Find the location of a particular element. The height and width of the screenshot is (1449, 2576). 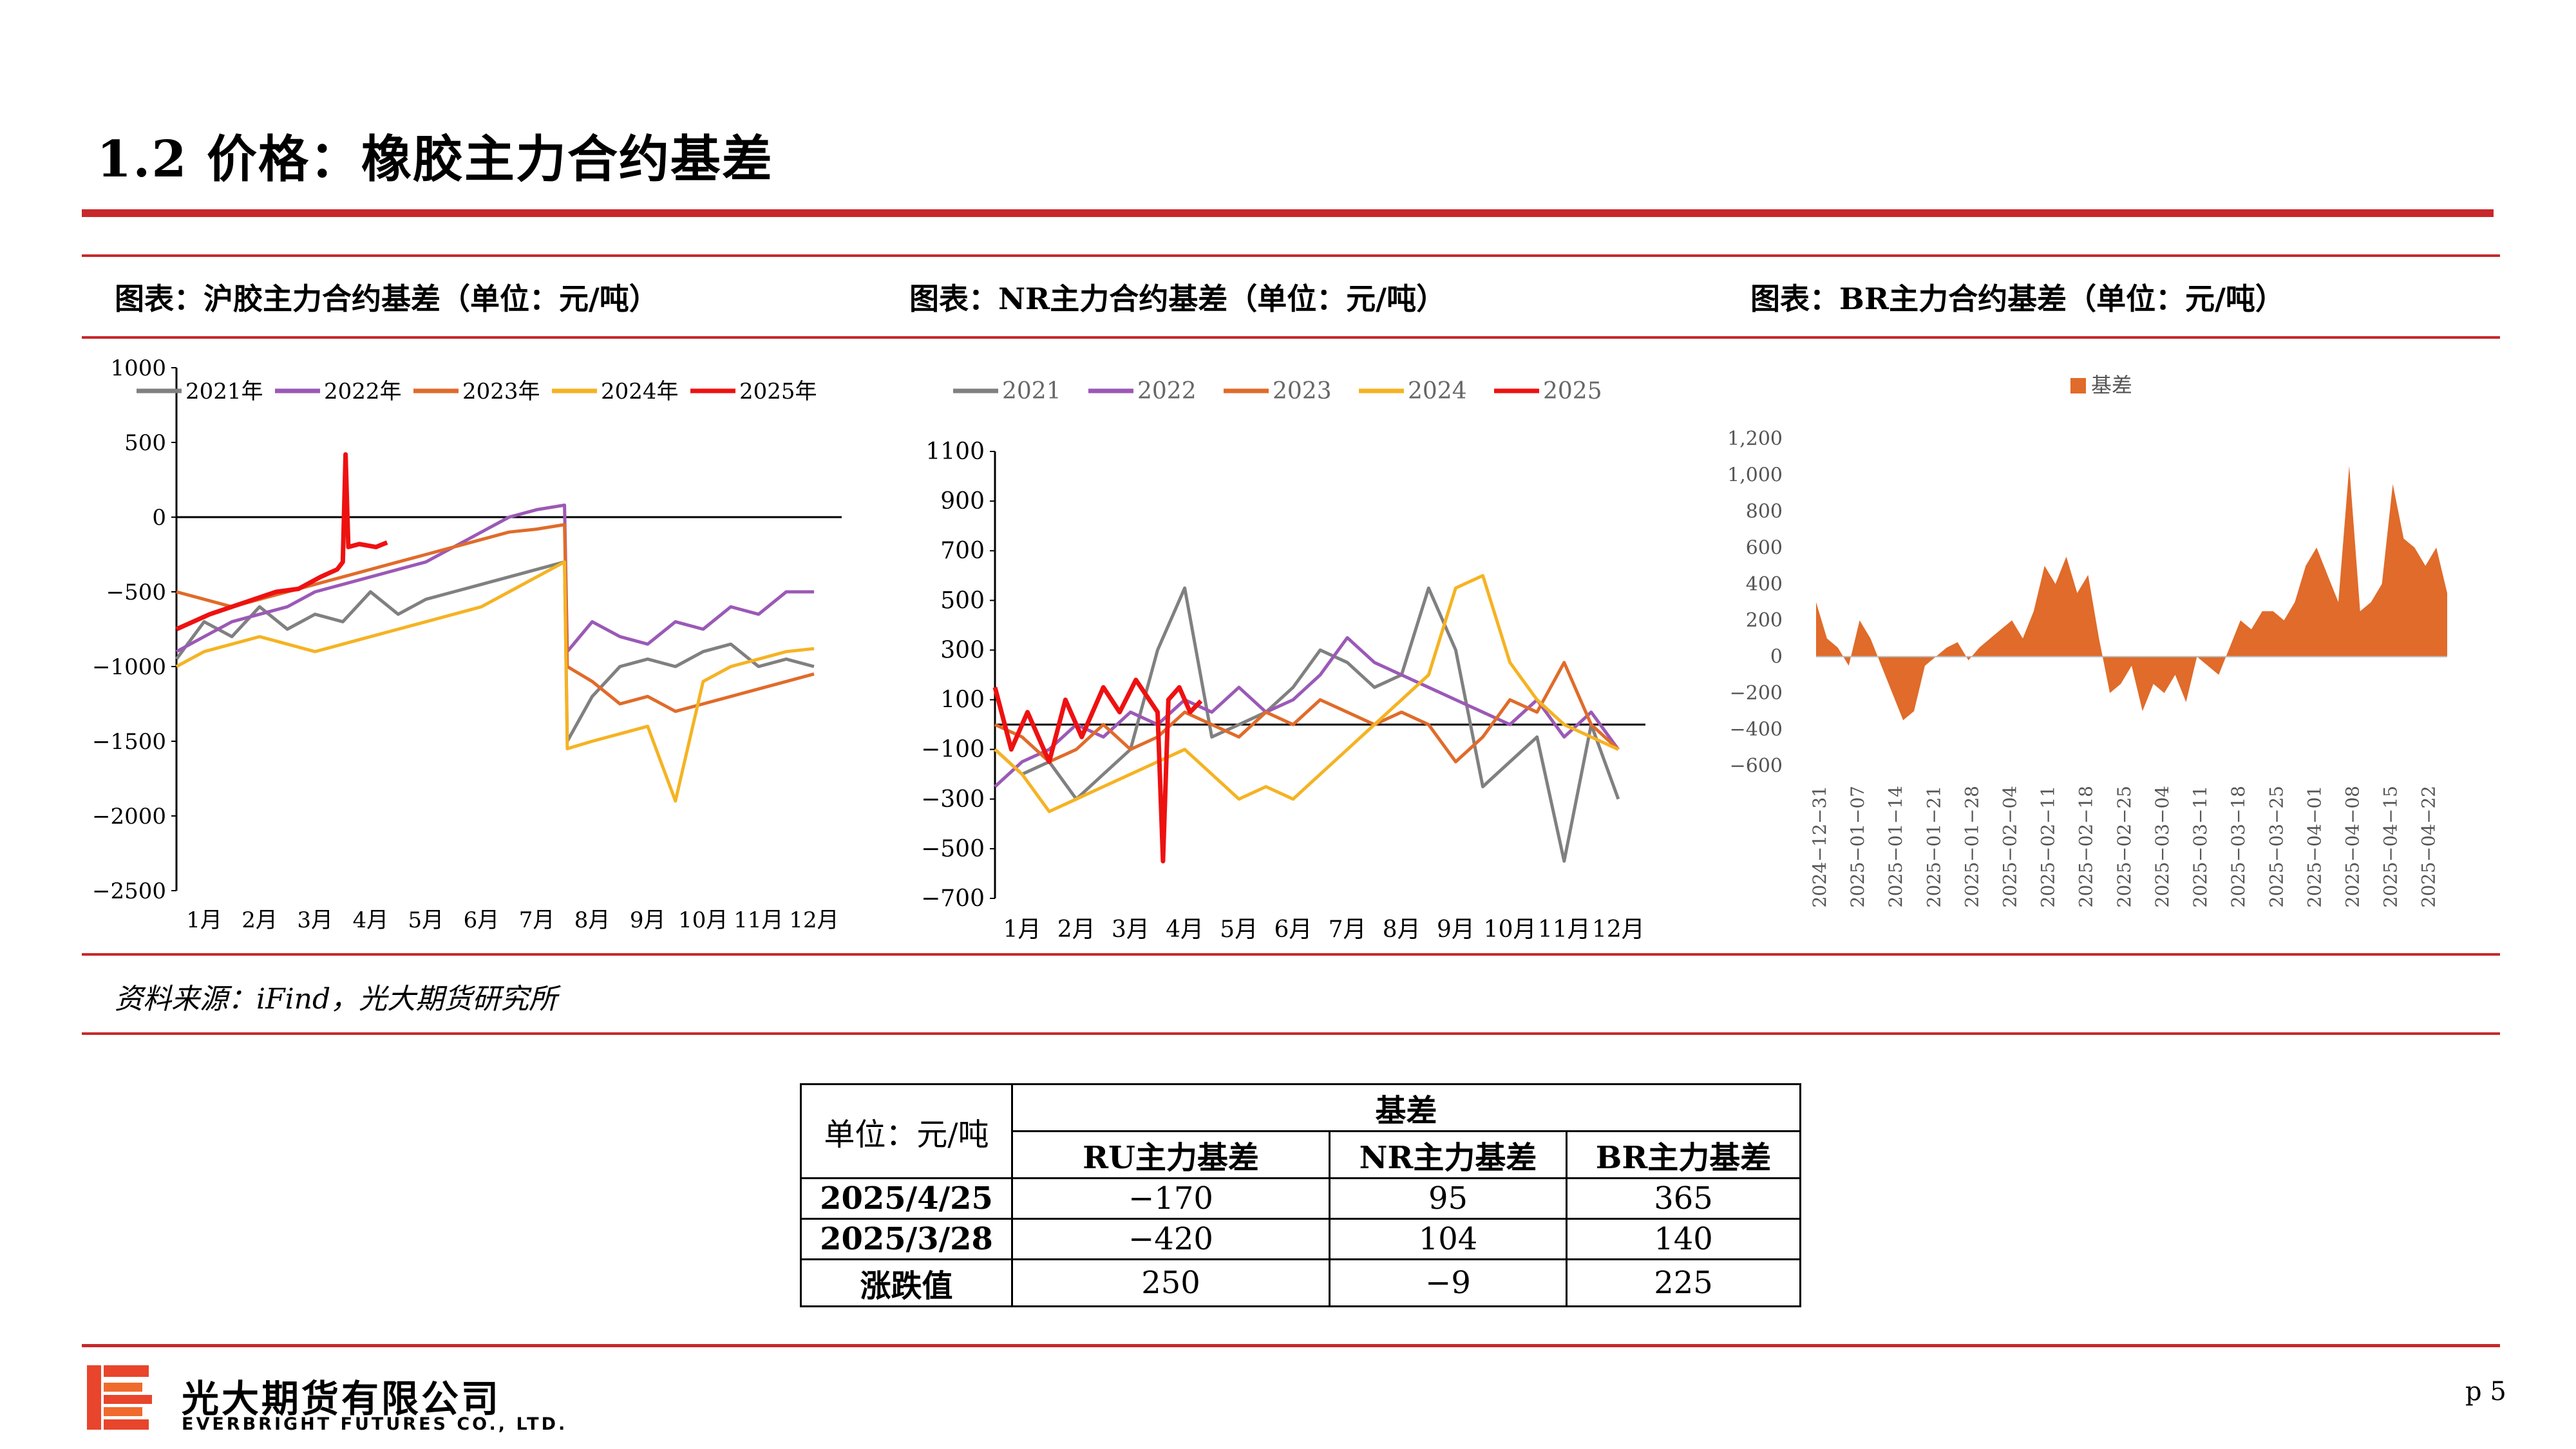

x-tick-label: 5月 is located at coordinates (426, 920).